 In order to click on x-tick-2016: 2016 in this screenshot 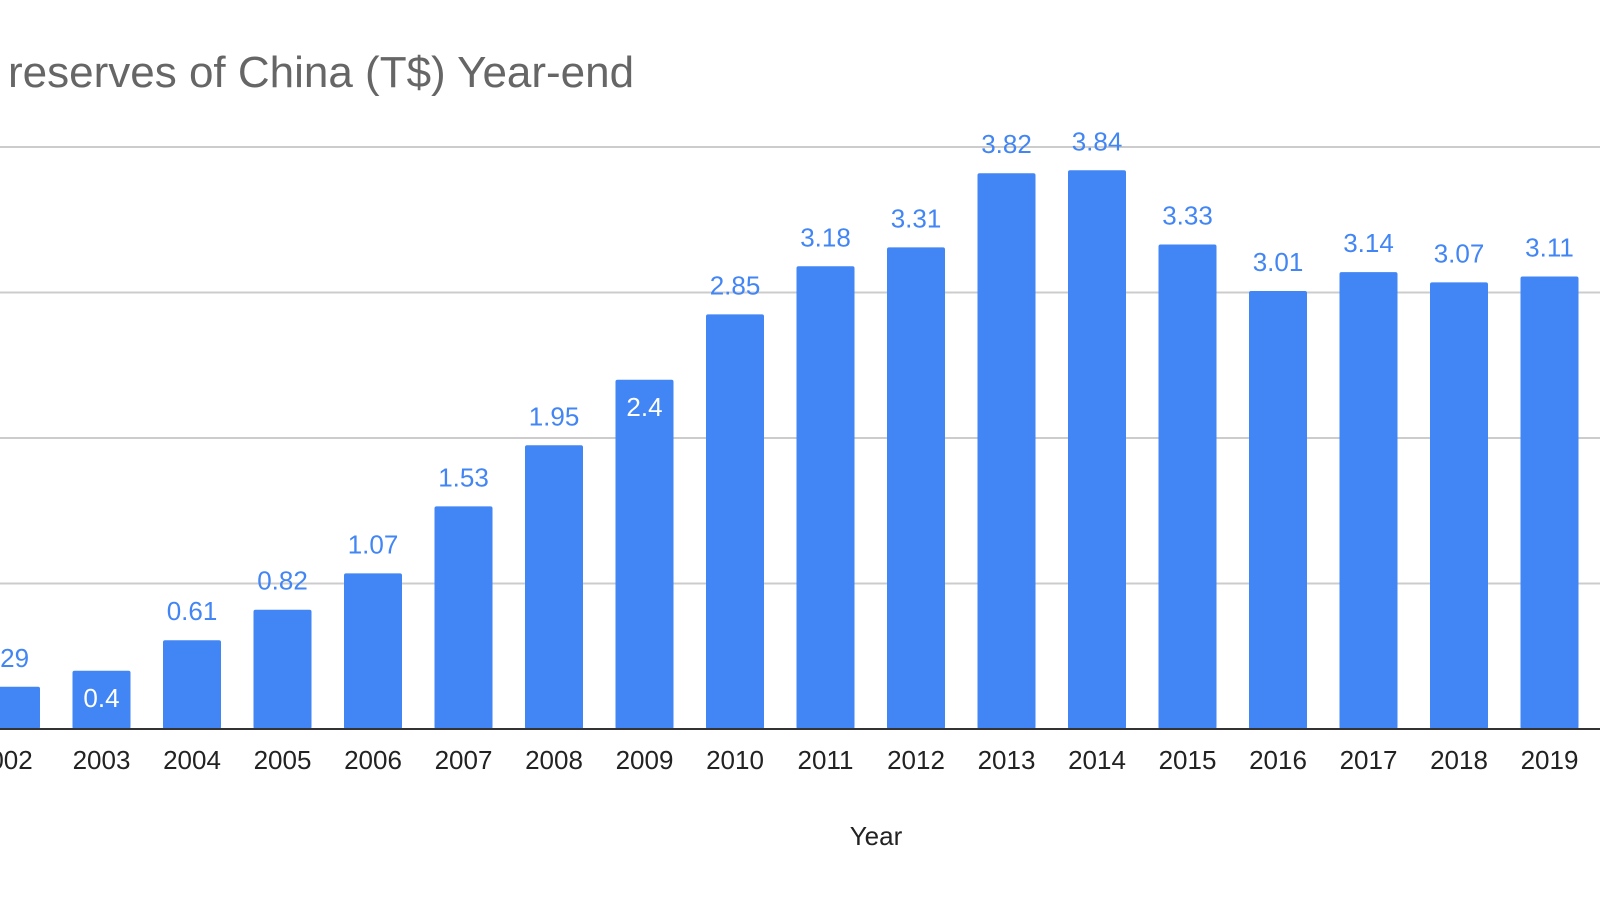, I will do `click(1278, 760)`.